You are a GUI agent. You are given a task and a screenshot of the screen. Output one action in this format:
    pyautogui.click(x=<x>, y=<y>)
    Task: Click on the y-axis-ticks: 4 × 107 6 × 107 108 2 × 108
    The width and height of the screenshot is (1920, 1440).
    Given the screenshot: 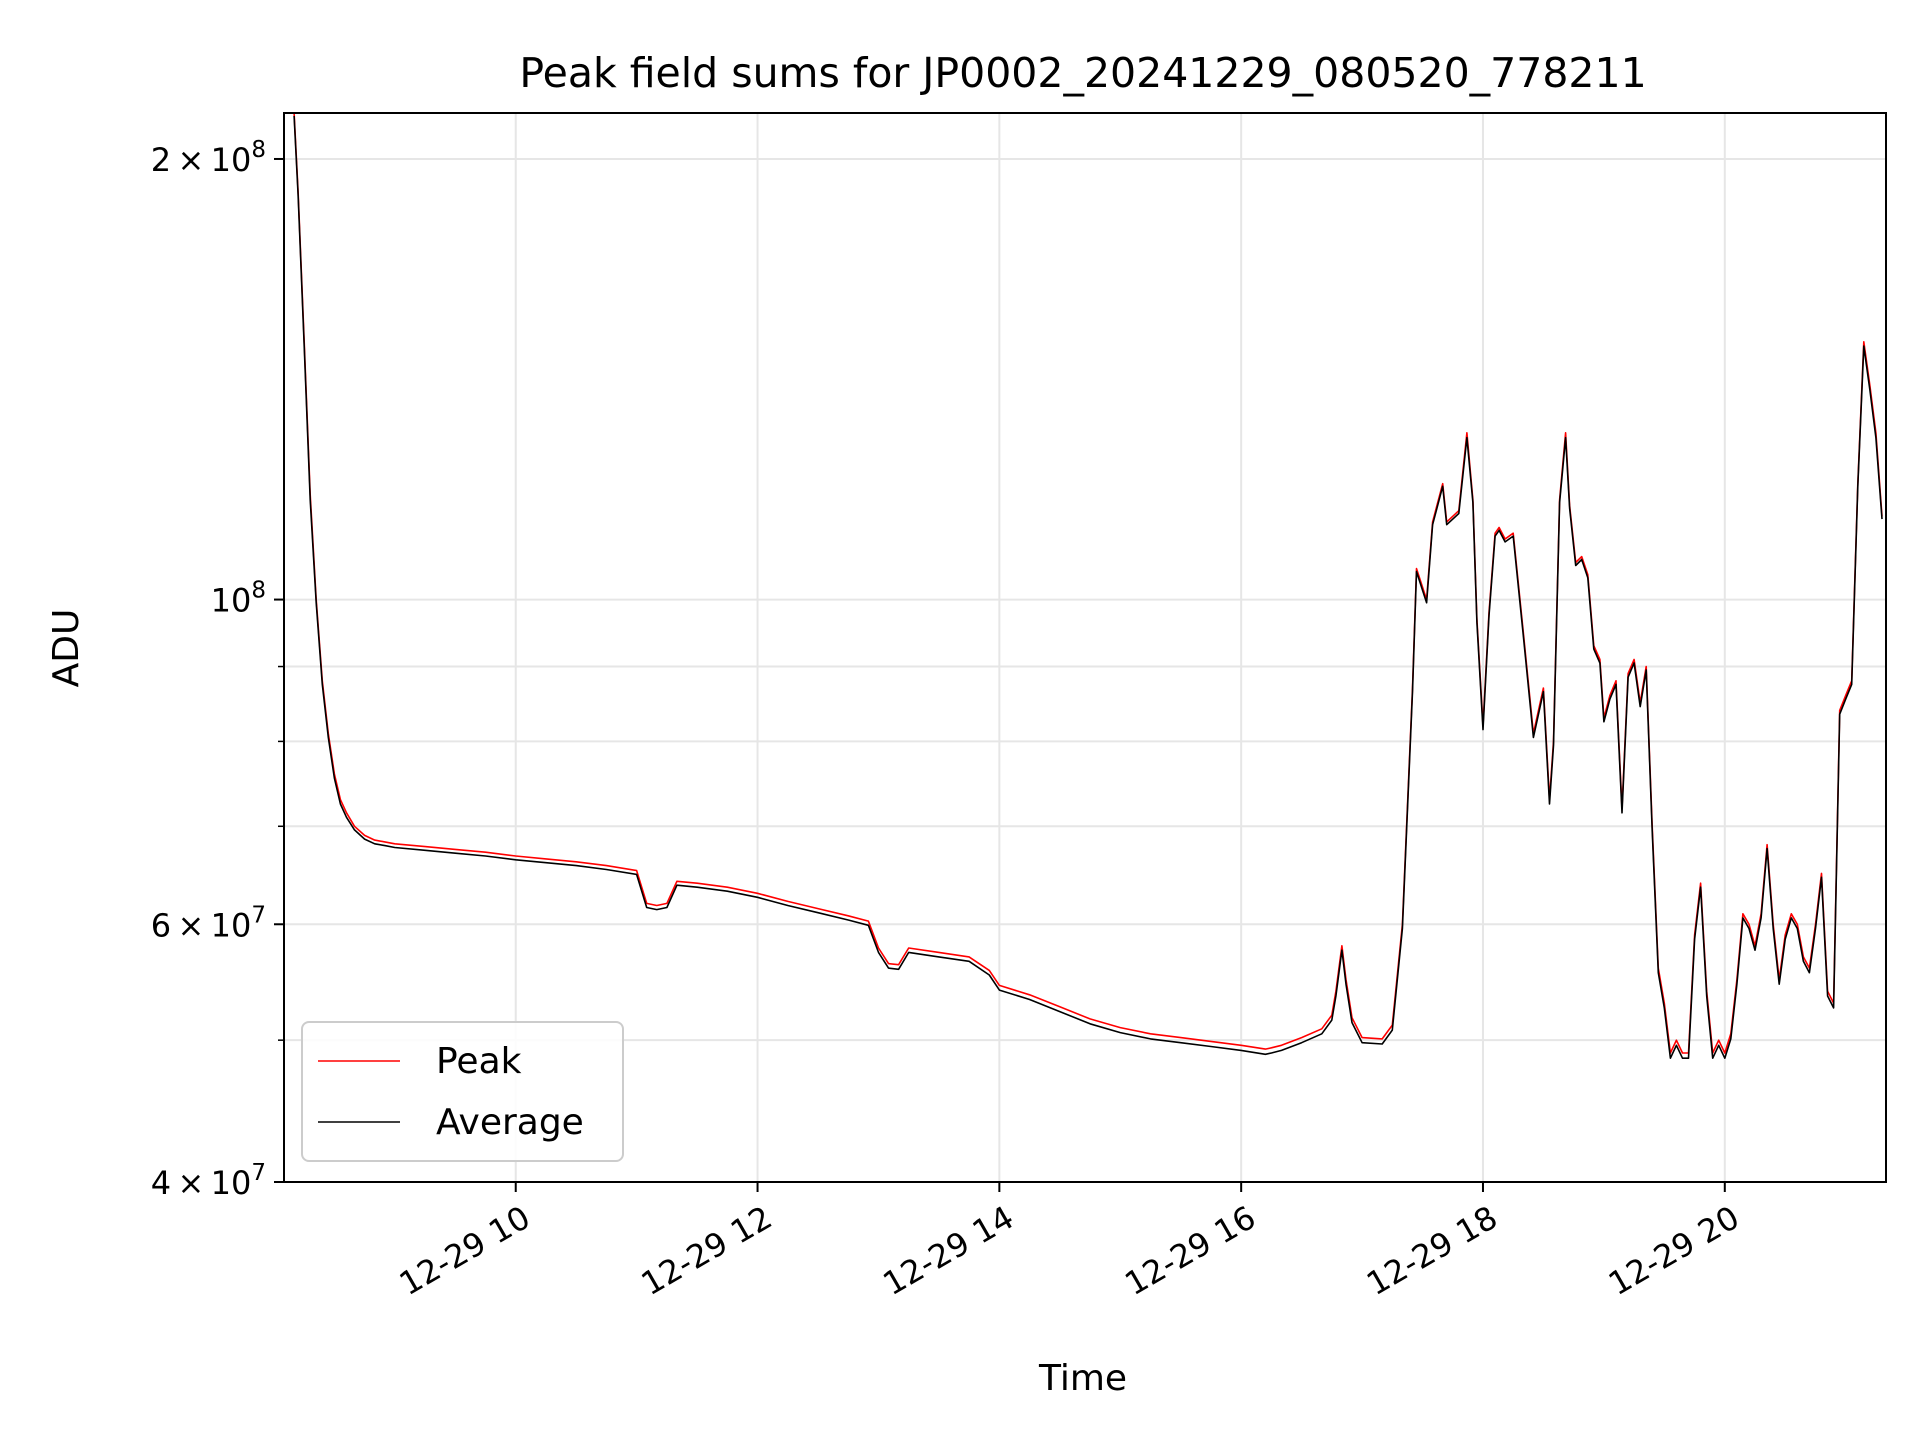 What is the action you would take?
    pyautogui.click(x=217, y=669)
    